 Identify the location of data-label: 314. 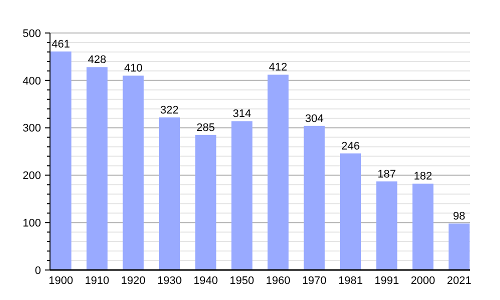
(242, 114).